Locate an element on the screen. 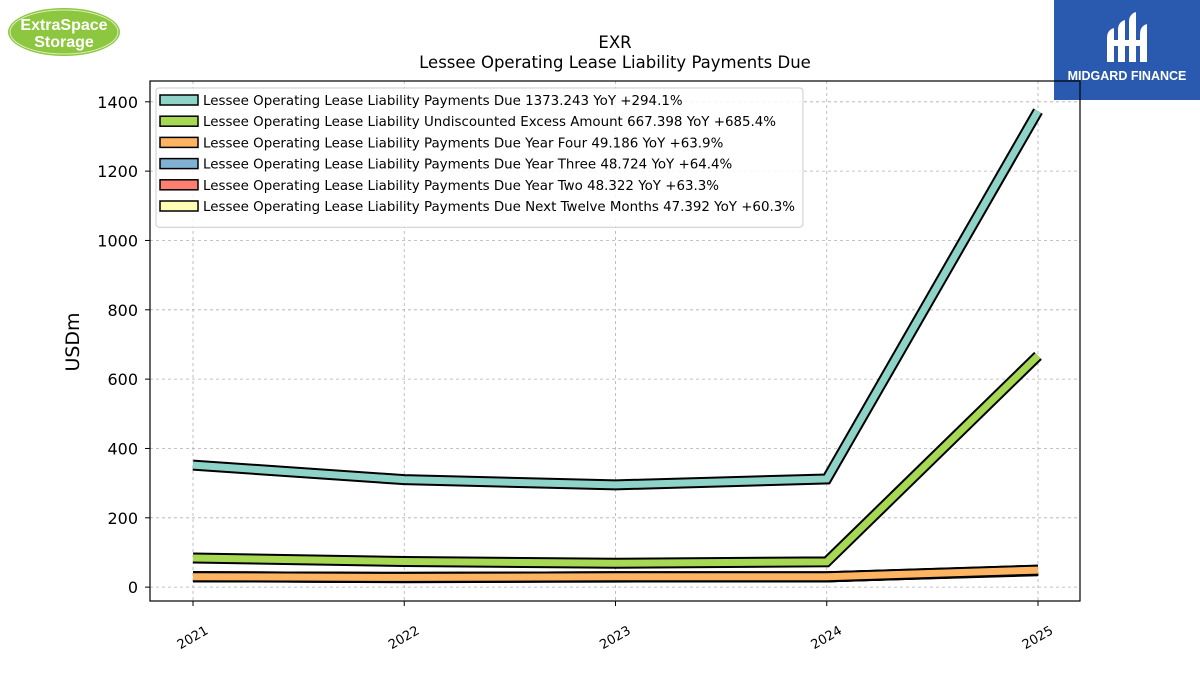  midgard-emblem-icon is located at coordinates (1127, 37).